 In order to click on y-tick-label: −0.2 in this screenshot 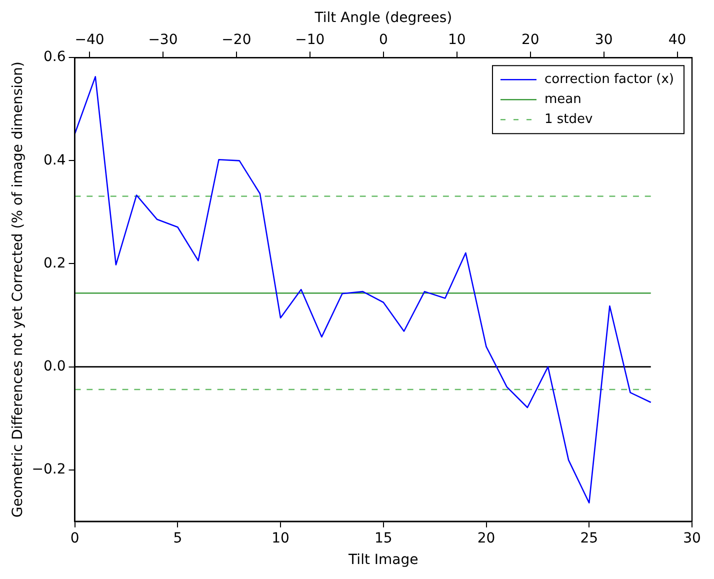, I will do `click(49, 470)`.